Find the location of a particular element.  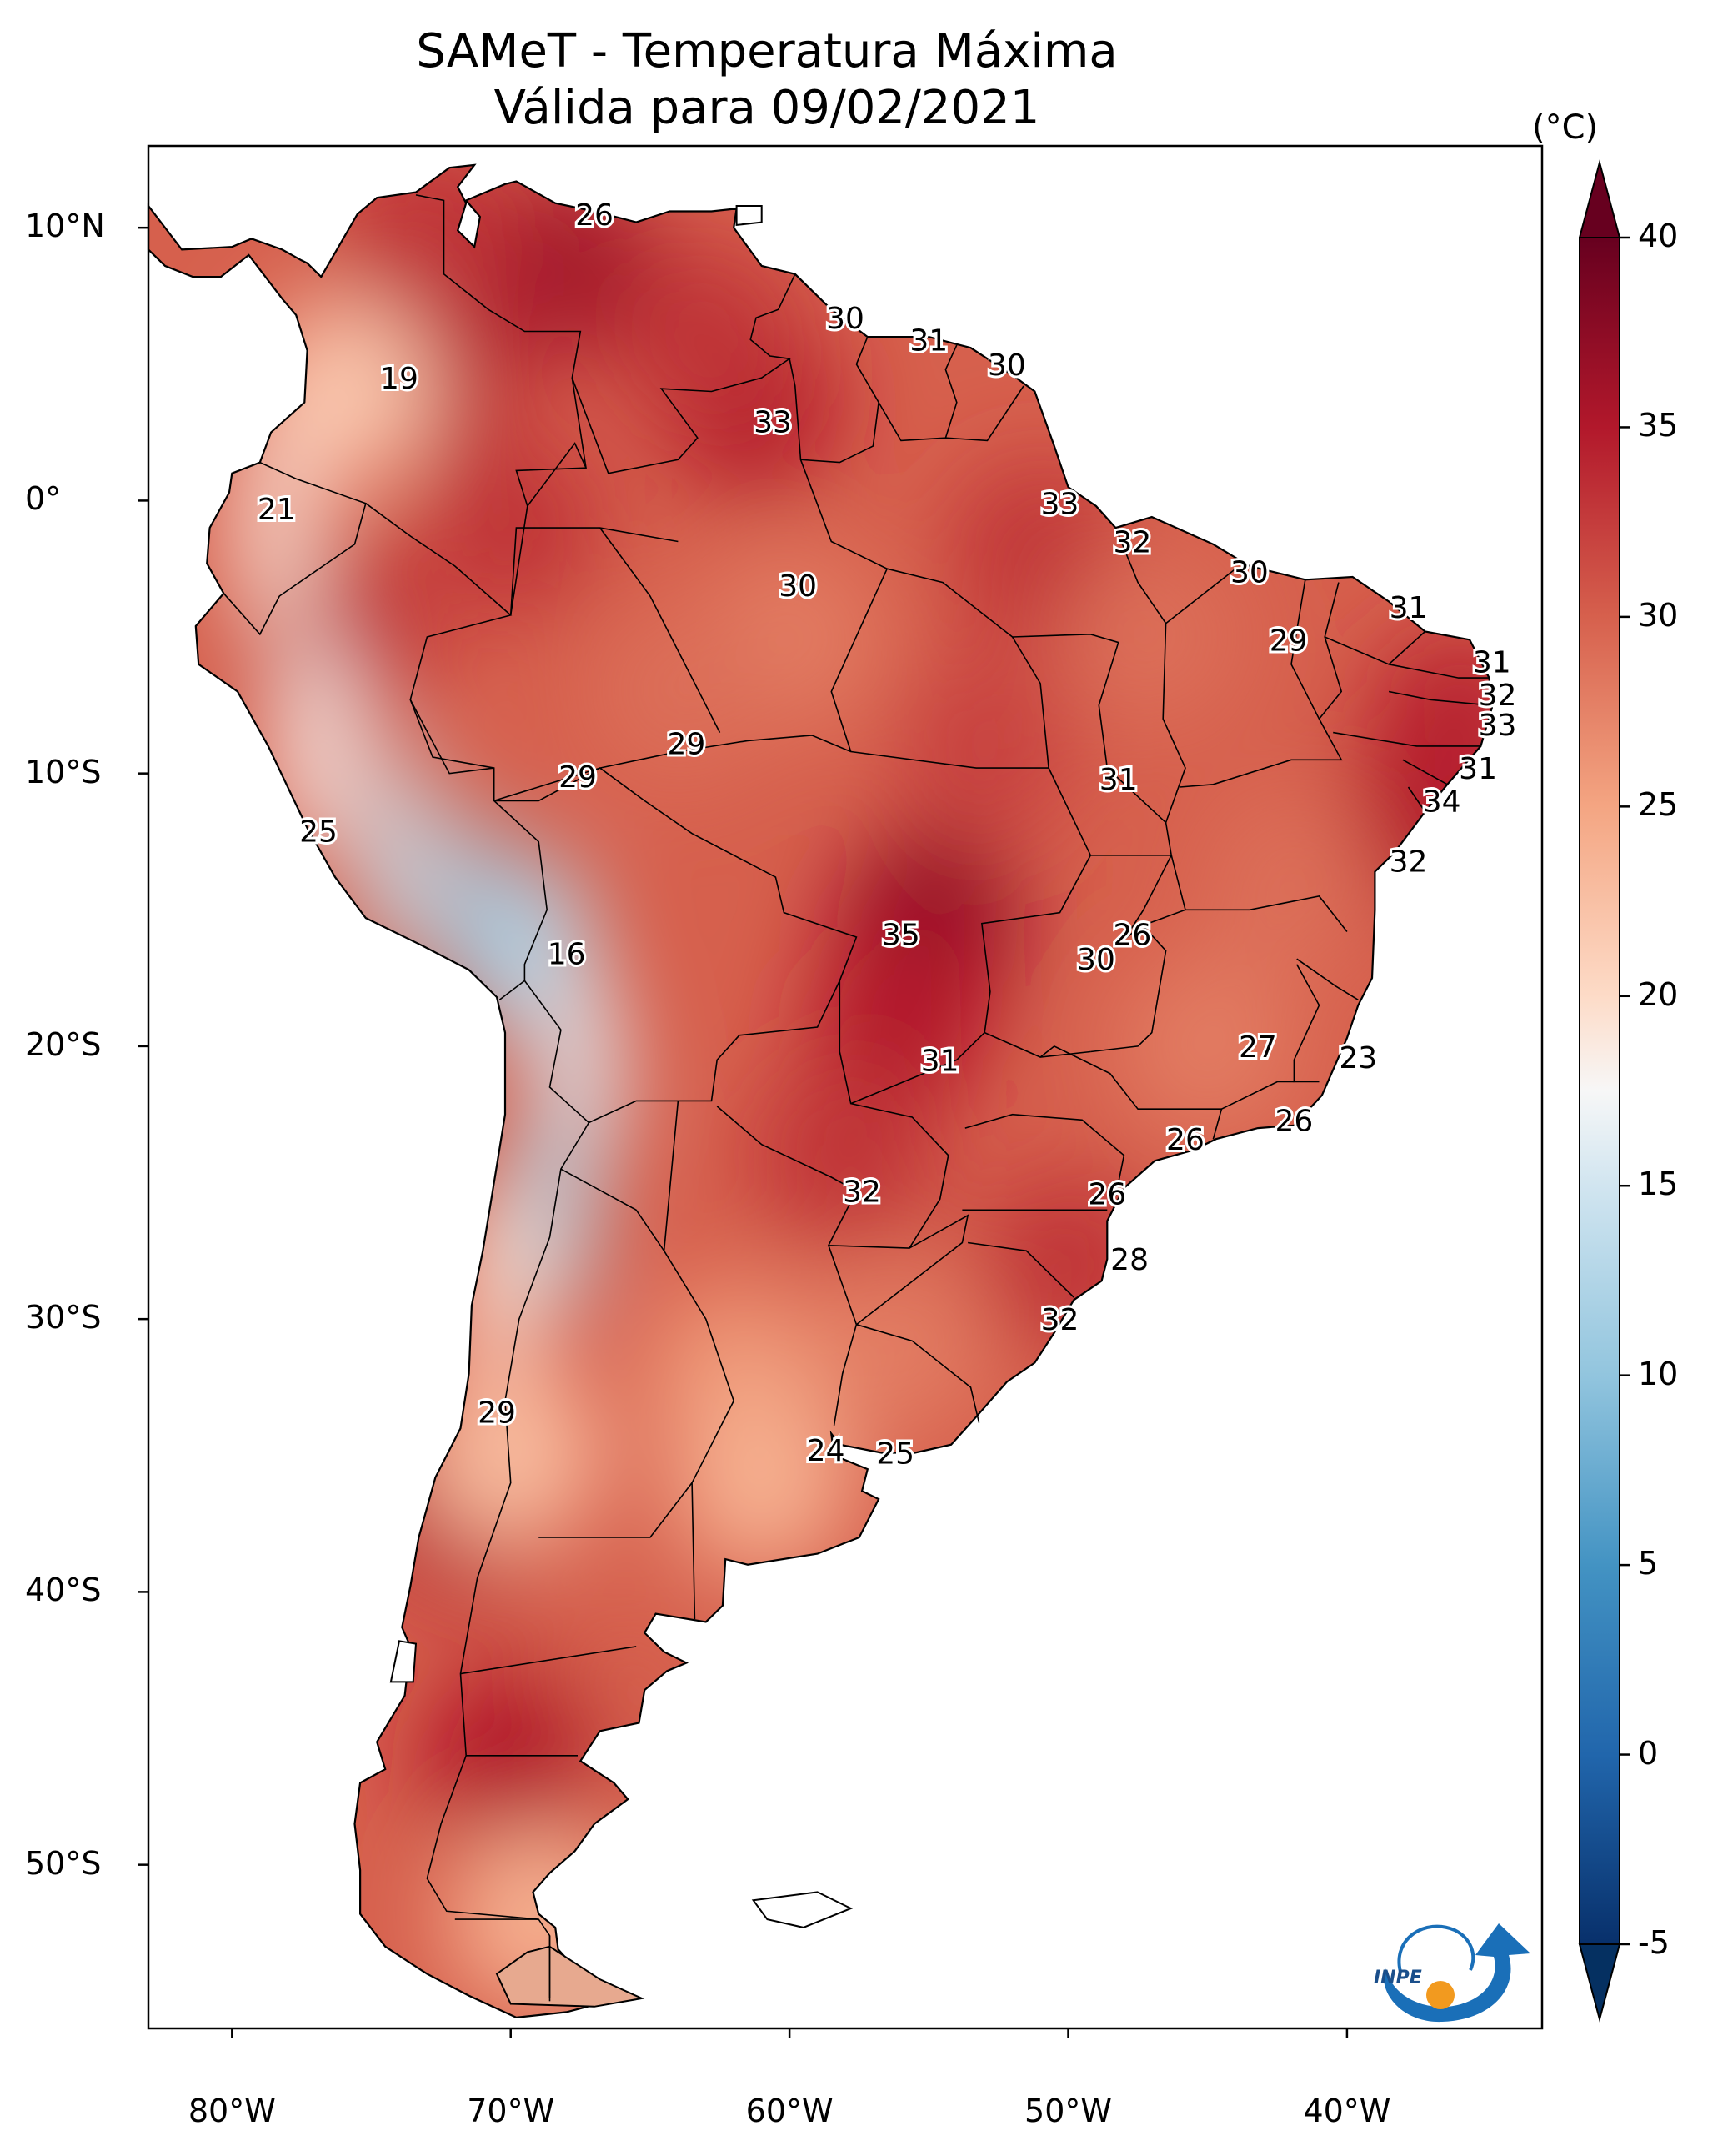

temperature-label: 34 is located at coordinates (1442, 802).